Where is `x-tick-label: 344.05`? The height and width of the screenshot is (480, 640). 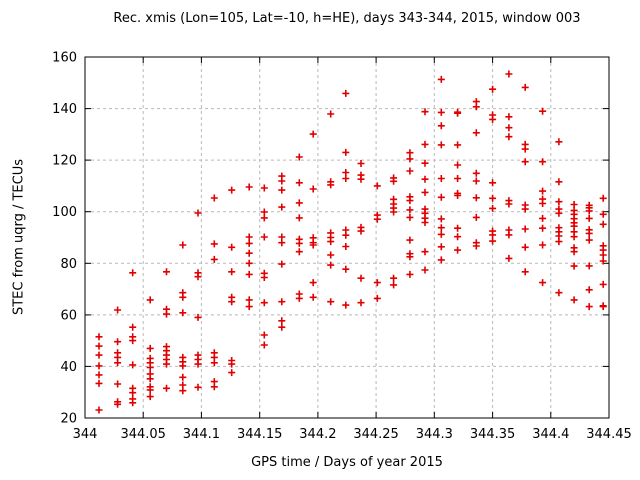 x-tick-label: 344.05 is located at coordinates (143, 434).